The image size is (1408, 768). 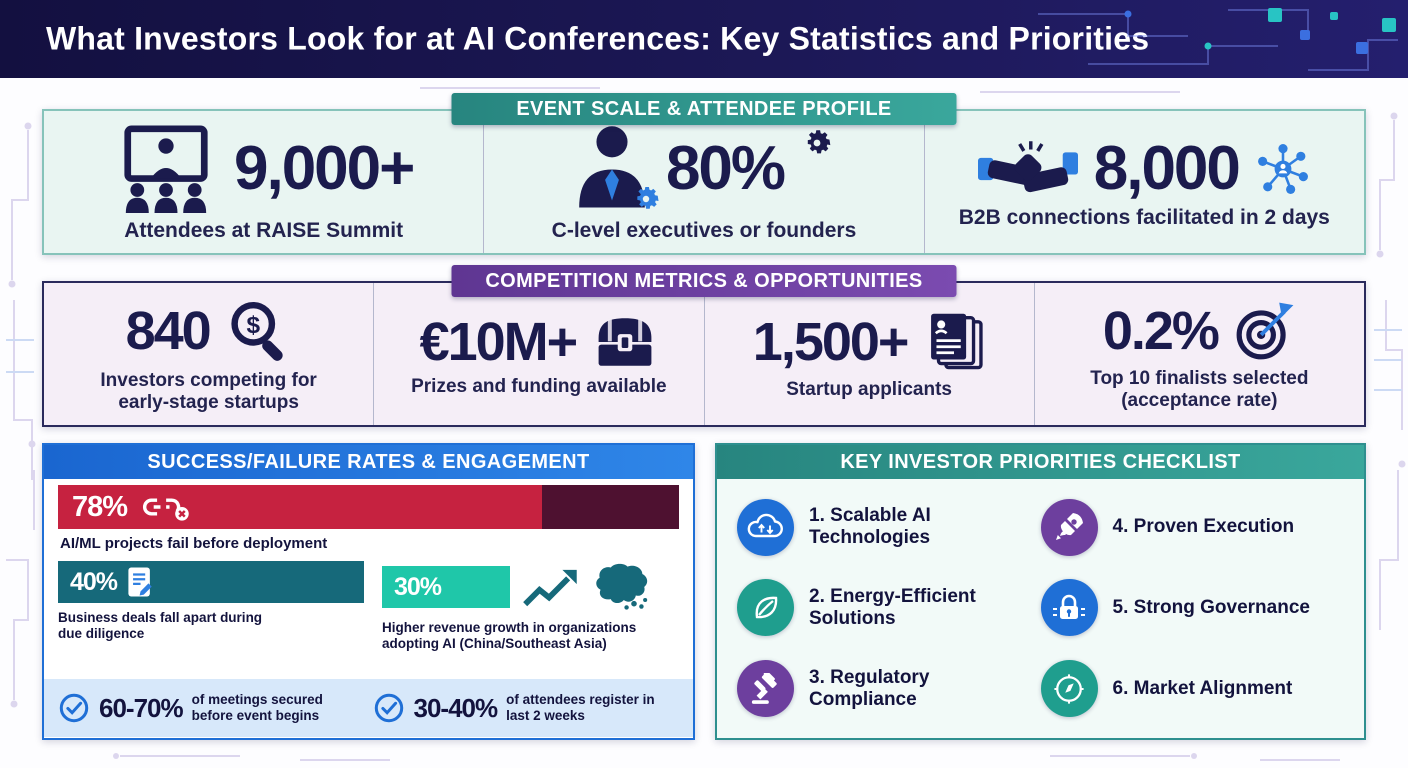 I want to click on stat-attendees-top: 9,000+, so click(x=264, y=169).